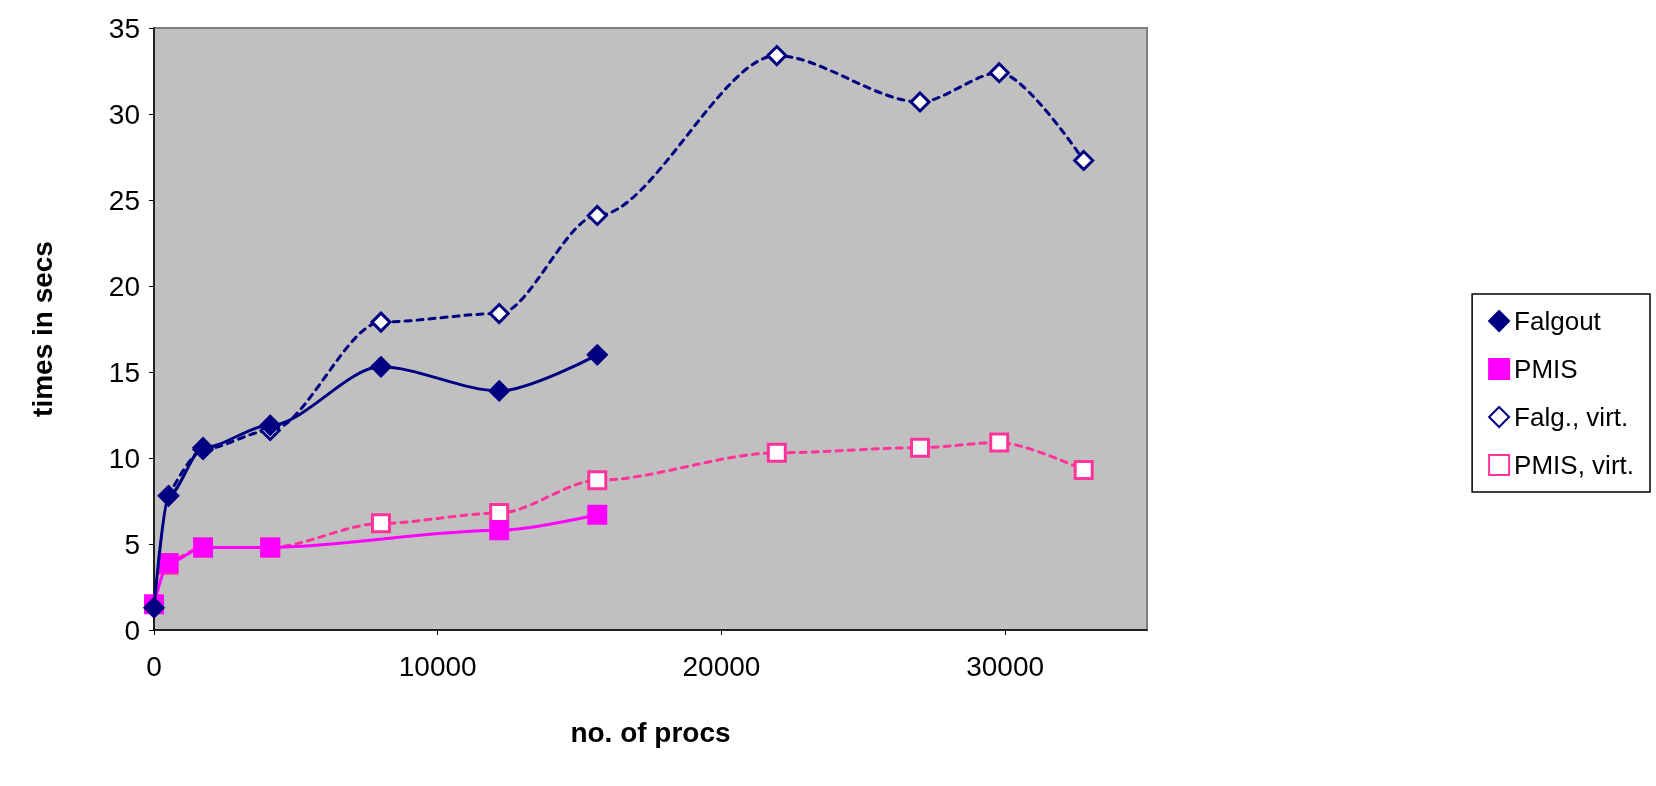 The image size is (1656, 786). I want to click on y-tick-label: 0, so click(132, 630).